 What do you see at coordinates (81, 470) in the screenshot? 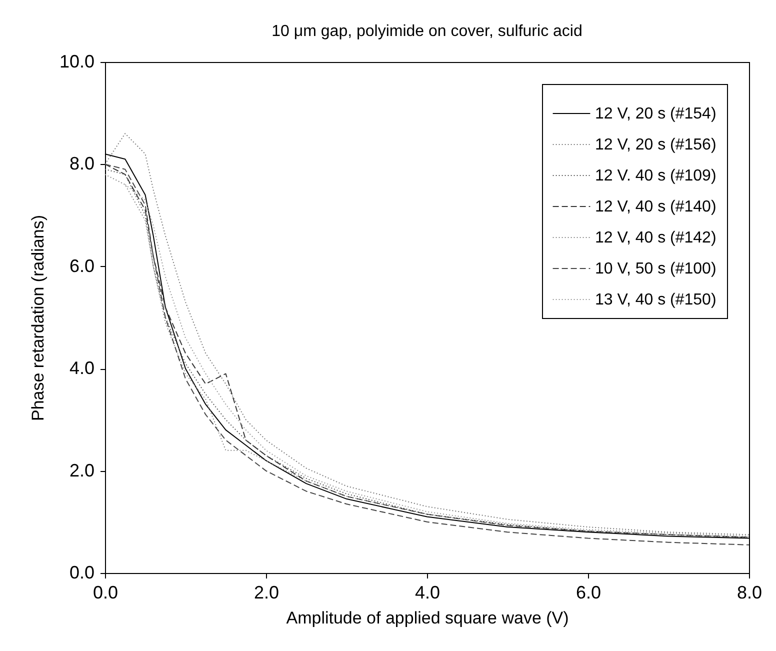
I see `y-tick-label: 2.0` at bounding box center [81, 470].